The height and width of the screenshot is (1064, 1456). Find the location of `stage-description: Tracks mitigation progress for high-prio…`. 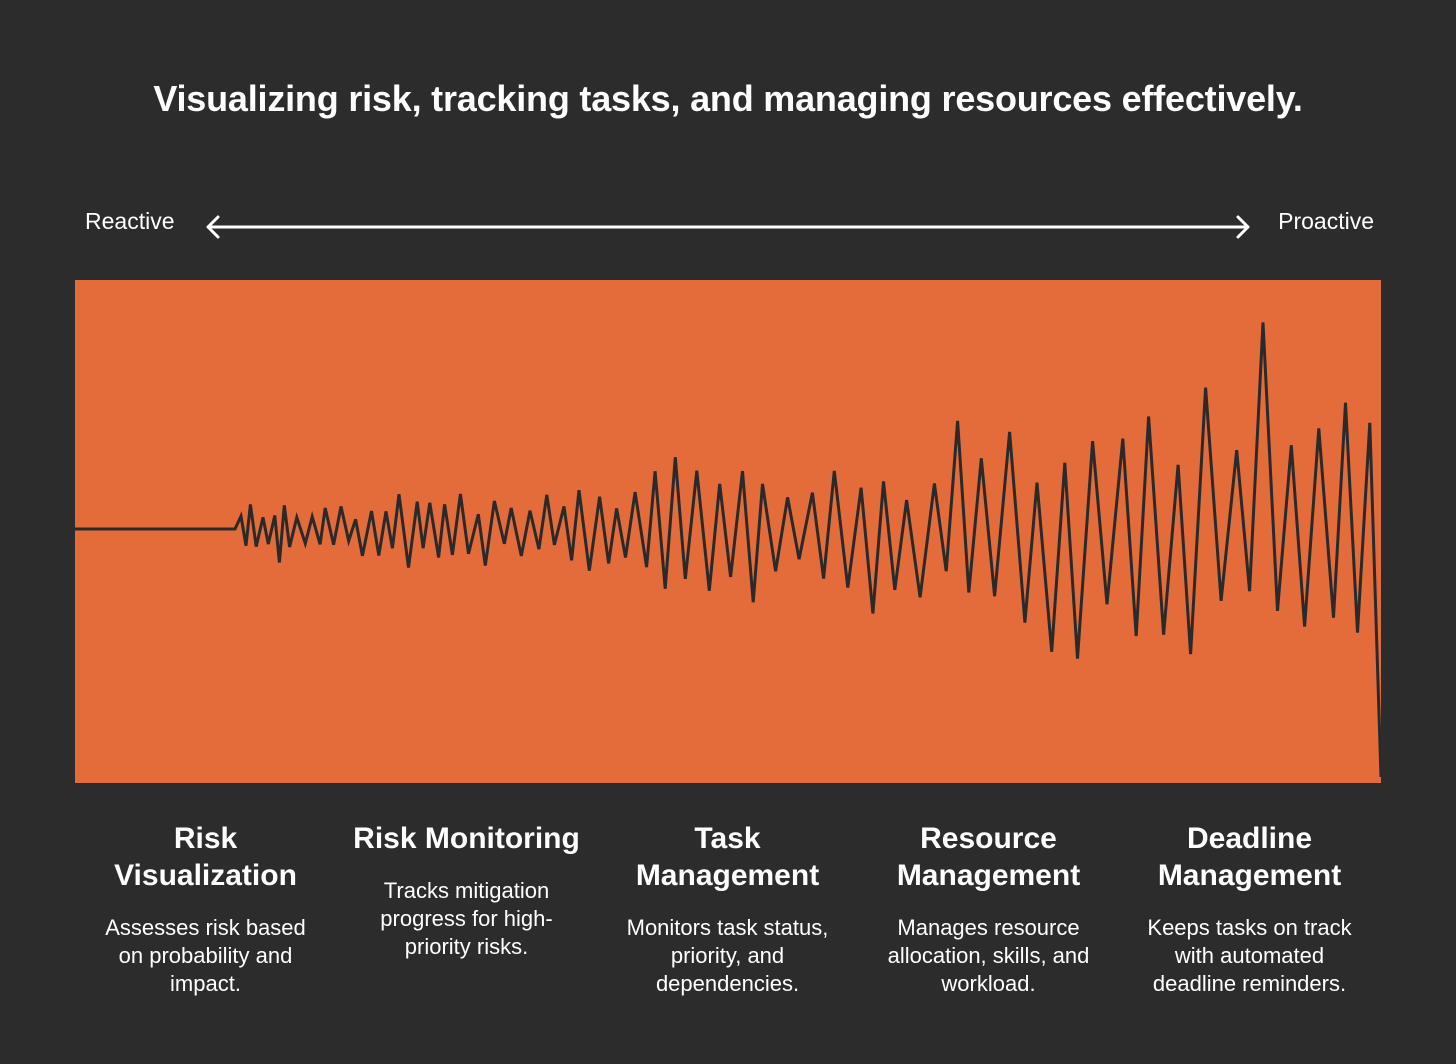

stage-description: Tracks mitigation progress for high-prio… is located at coordinates (466, 918).